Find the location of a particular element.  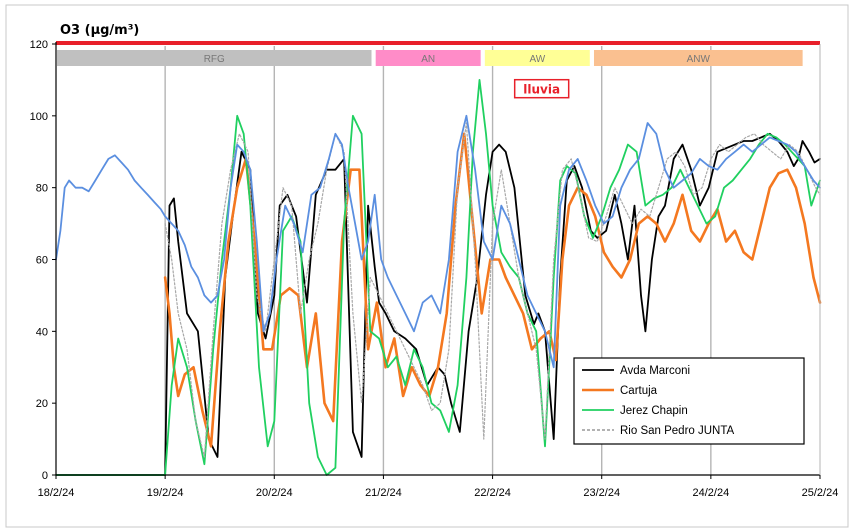

x-tick-label: 20/2/24 is located at coordinates (274, 493).